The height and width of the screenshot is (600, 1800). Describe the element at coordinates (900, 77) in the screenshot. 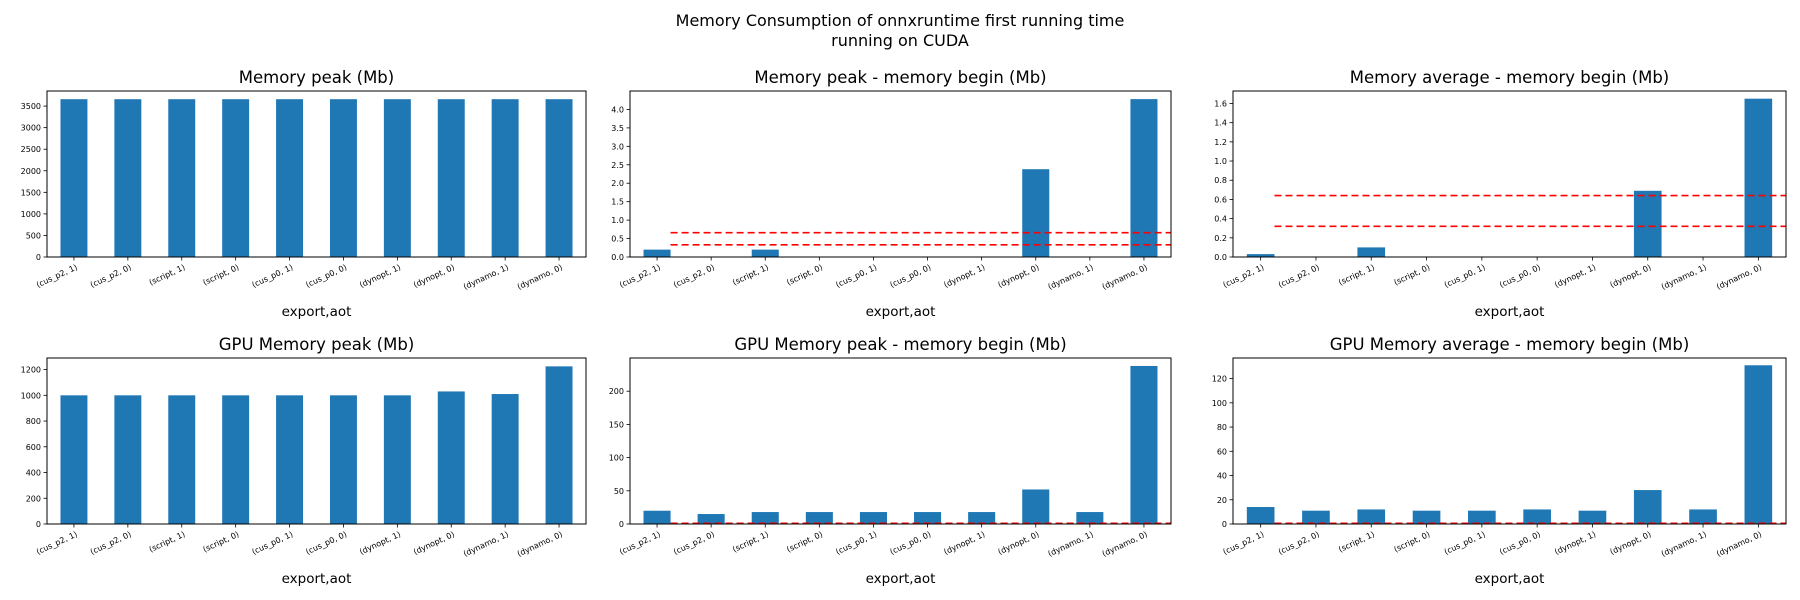

I see `subplot-title: Memory peak - memory begin (Mb)` at that location.